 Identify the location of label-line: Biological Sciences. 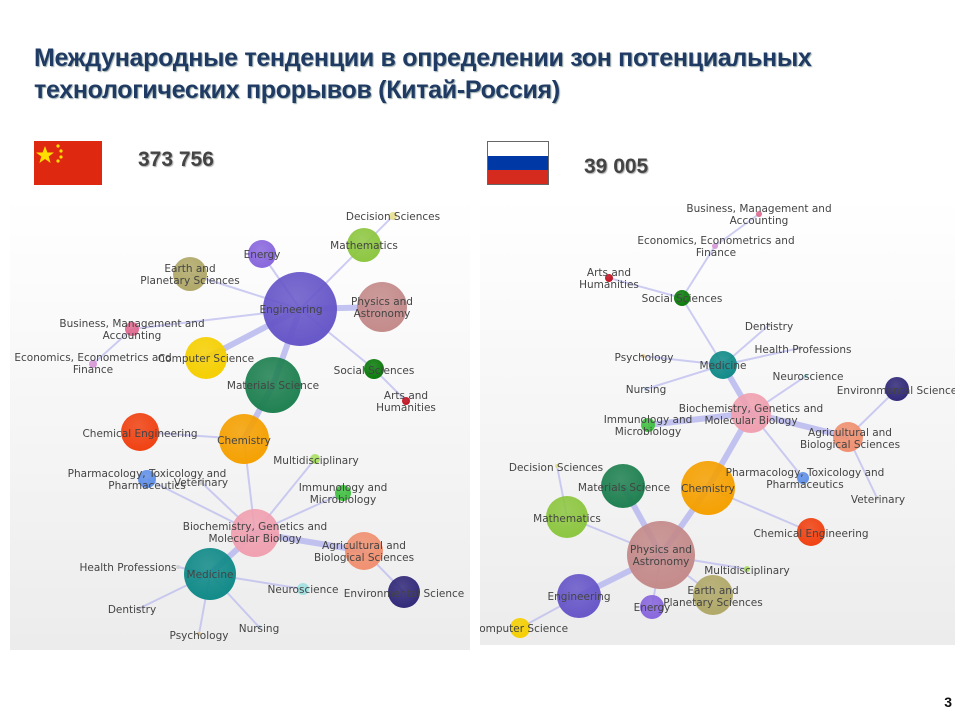
(850, 445).